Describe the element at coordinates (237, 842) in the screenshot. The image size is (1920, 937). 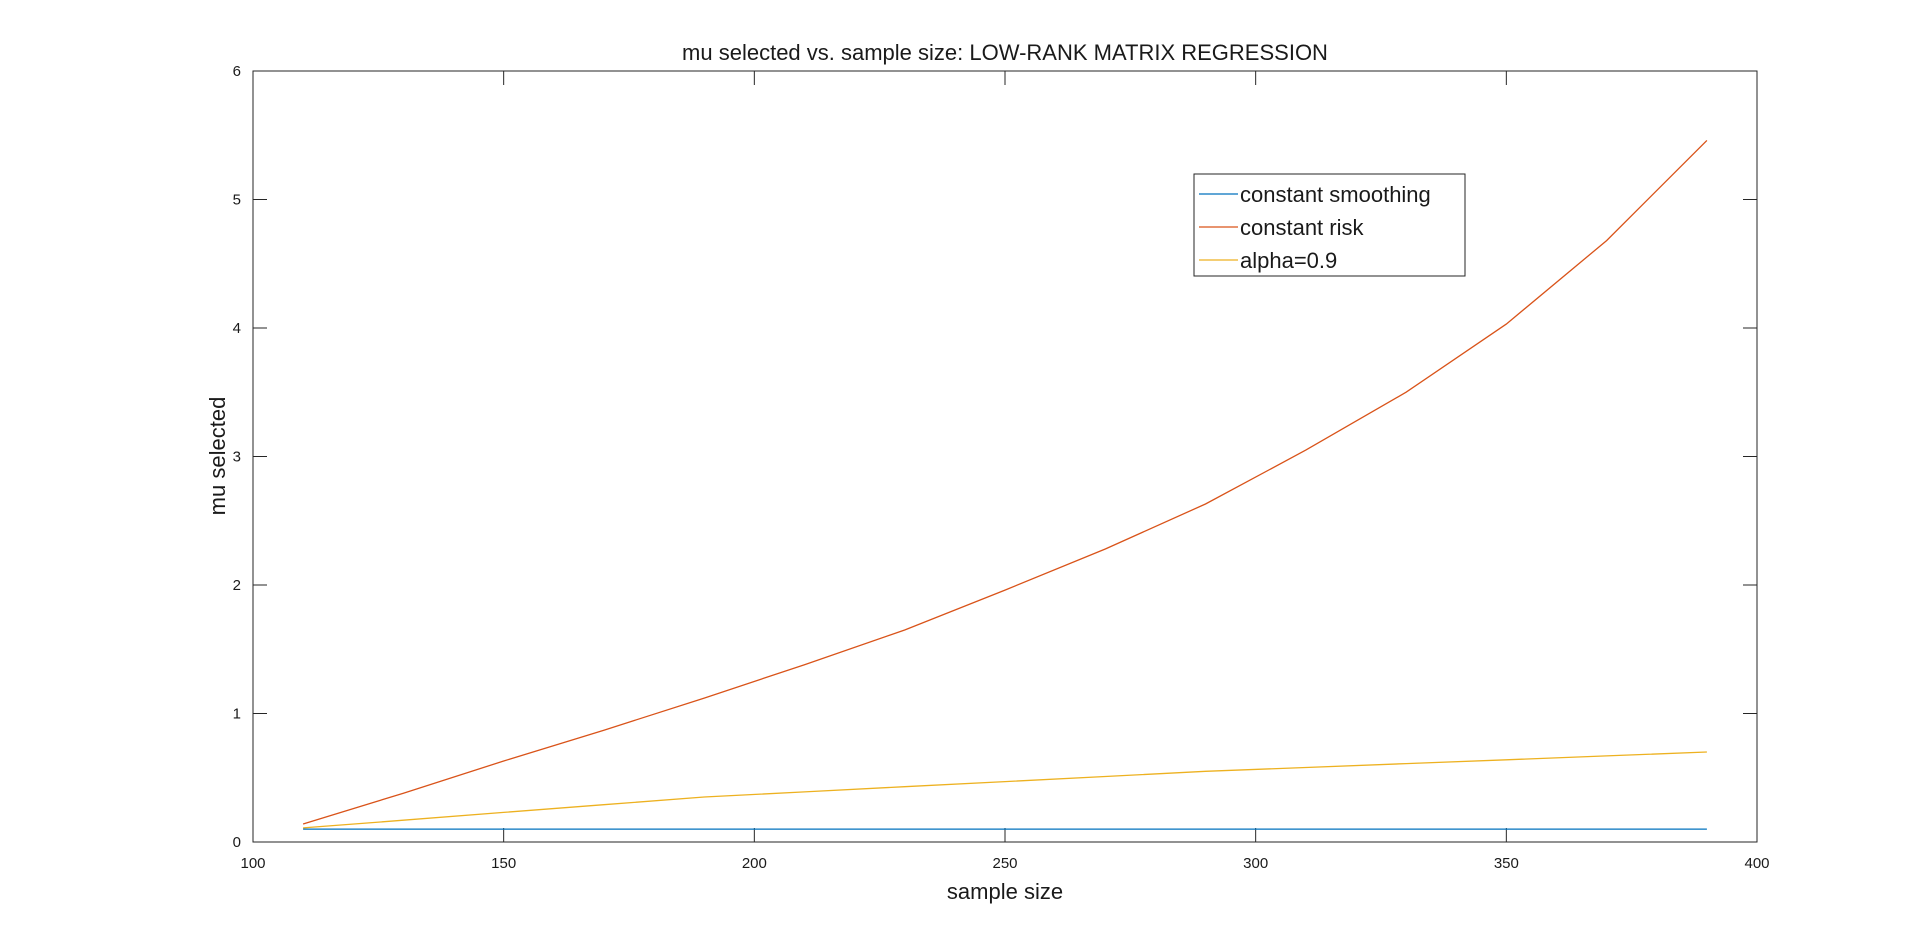
I see `y-tick-label: 0` at that location.